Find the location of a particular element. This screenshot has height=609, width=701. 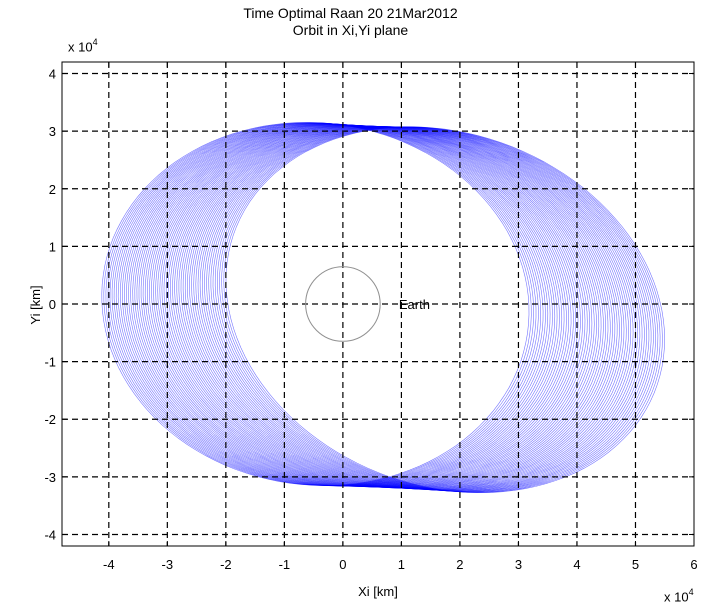

x-multiplier: x 104 is located at coordinates (679, 596).